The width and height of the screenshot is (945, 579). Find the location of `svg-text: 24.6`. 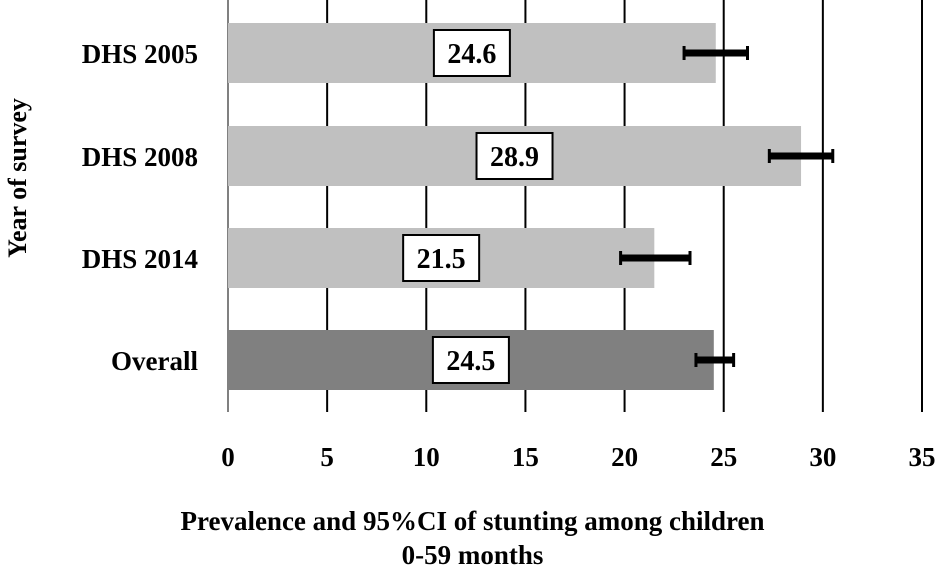

svg-text: 24.6 is located at coordinates (471, 54).